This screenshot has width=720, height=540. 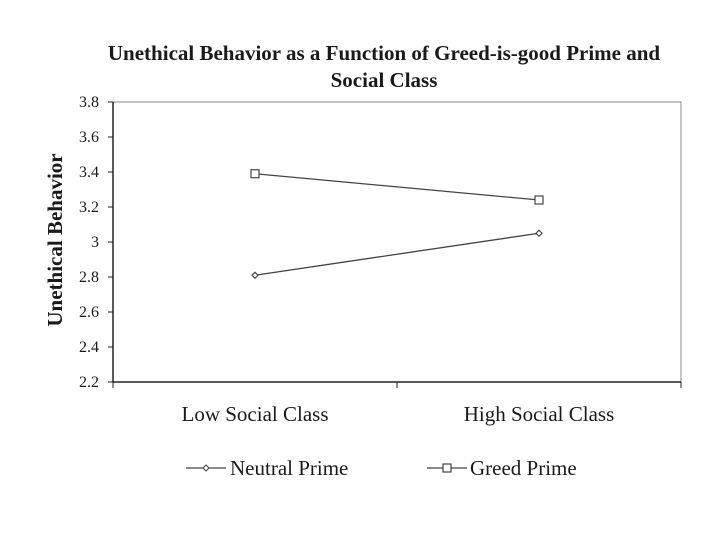 What do you see at coordinates (447, 468) in the screenshot?
I see `legend-marker-greed` at bounding box center [447, 468].